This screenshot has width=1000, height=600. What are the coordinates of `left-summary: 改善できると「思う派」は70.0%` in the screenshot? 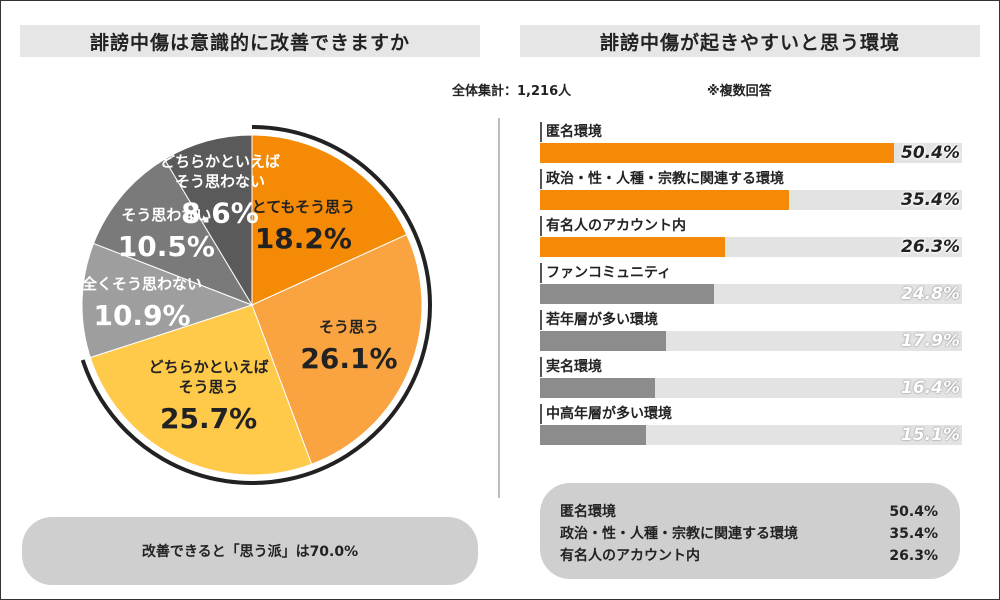 It's located at (250, 551).